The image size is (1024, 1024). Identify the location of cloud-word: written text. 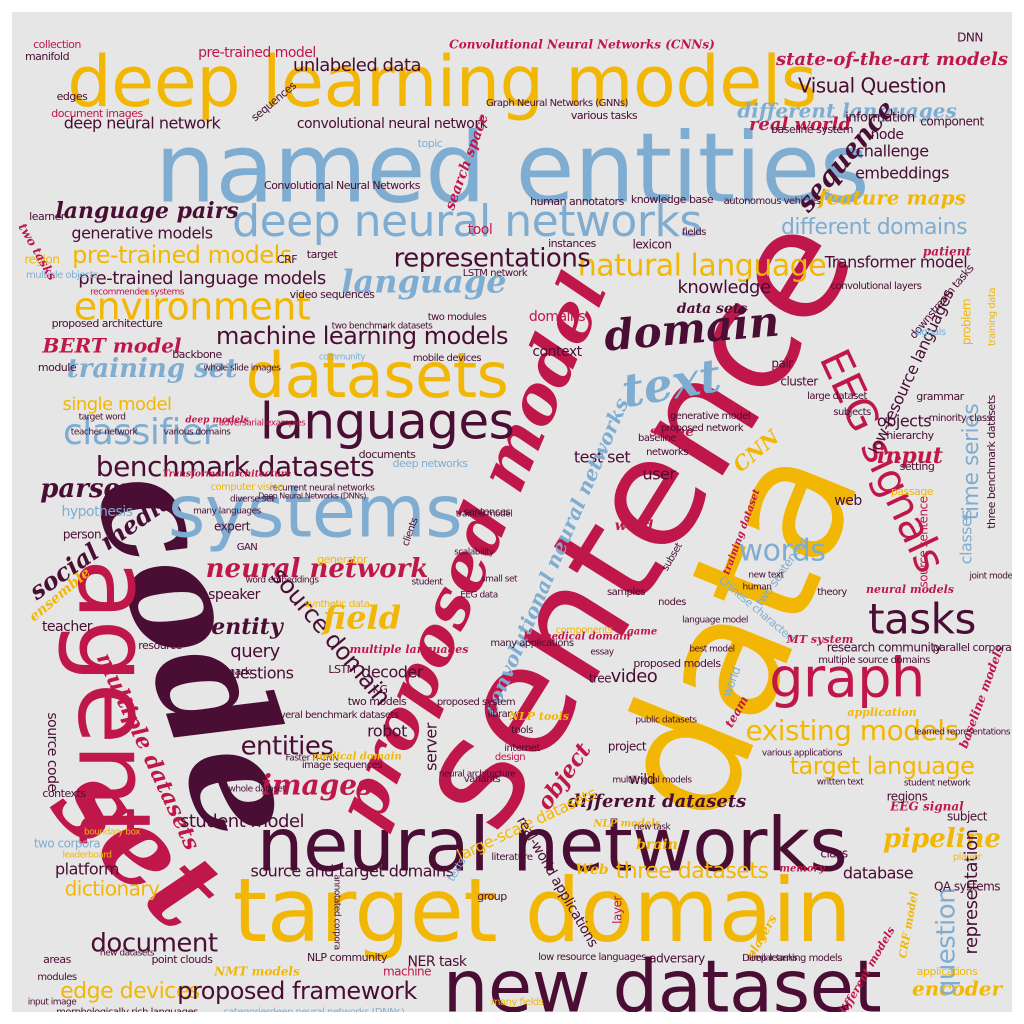
(840, 783).